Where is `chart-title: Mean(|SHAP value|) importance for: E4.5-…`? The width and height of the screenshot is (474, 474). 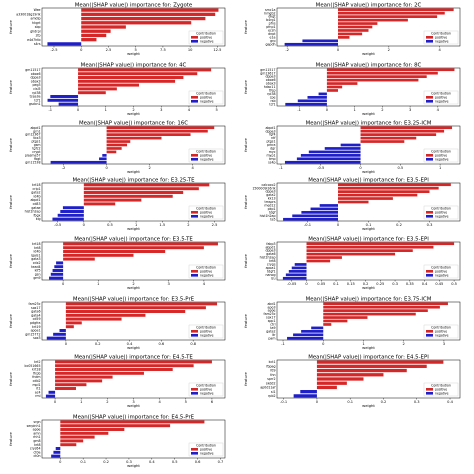 chart-title: Mean(|SHAP value|) importance for: E4.5-… is located at coordinates (133, 358).